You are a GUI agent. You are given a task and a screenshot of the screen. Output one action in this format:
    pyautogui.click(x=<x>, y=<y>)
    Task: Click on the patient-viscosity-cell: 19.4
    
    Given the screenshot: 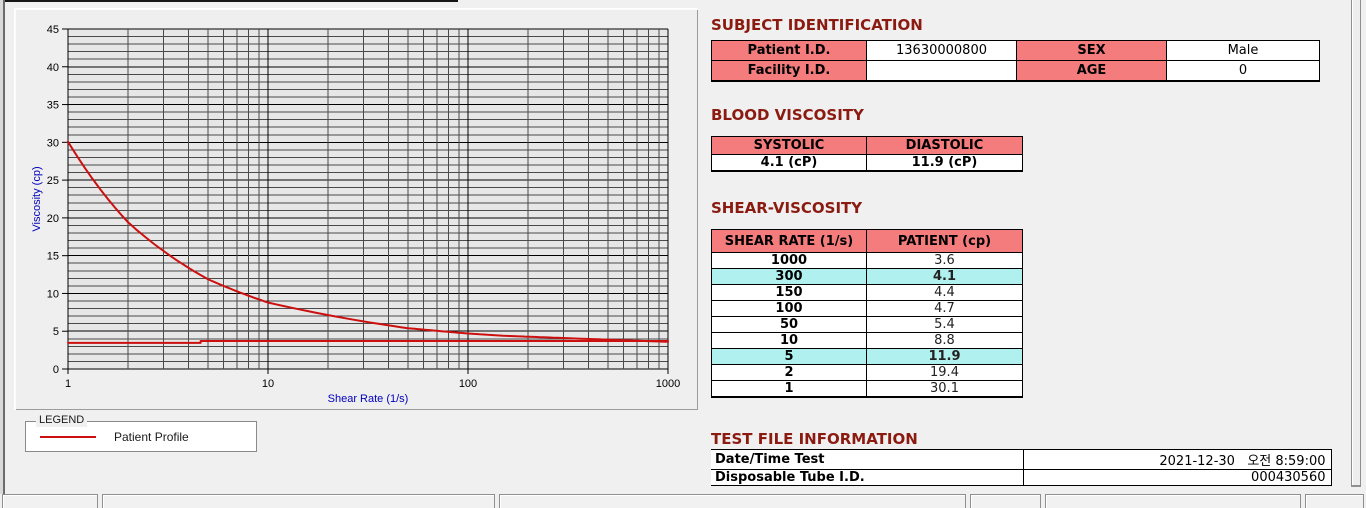 What is the action you would take?
    pyautogui.click(x=944, y=372)
    